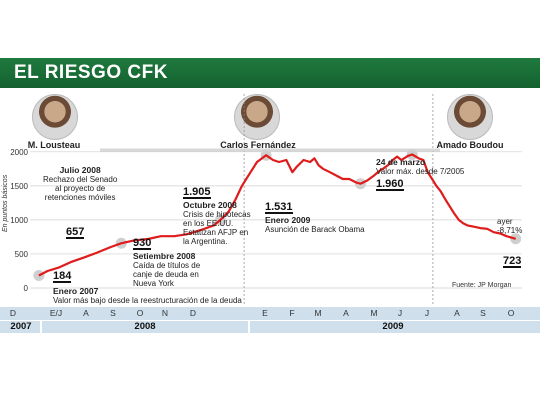 The image size is (540, 405). I want to click on year-label-2007: 2007, so click(21, 326).